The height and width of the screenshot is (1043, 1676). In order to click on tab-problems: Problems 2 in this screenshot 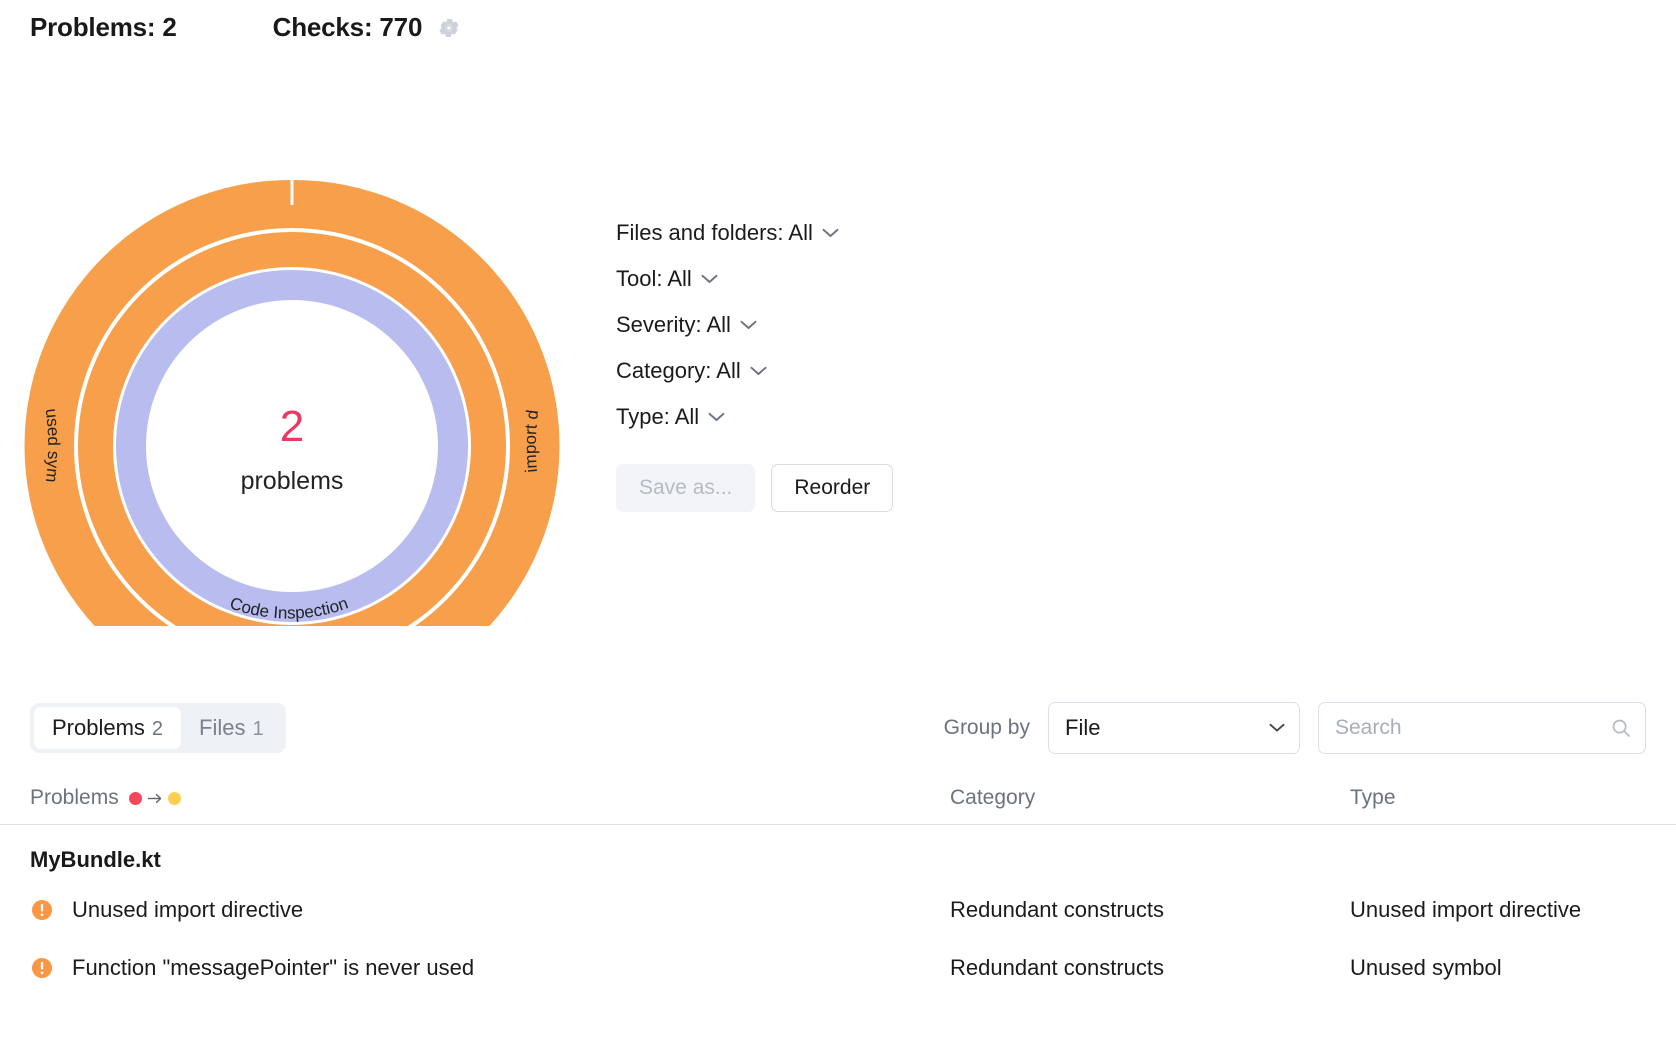, I will do `click(108, 728)`.